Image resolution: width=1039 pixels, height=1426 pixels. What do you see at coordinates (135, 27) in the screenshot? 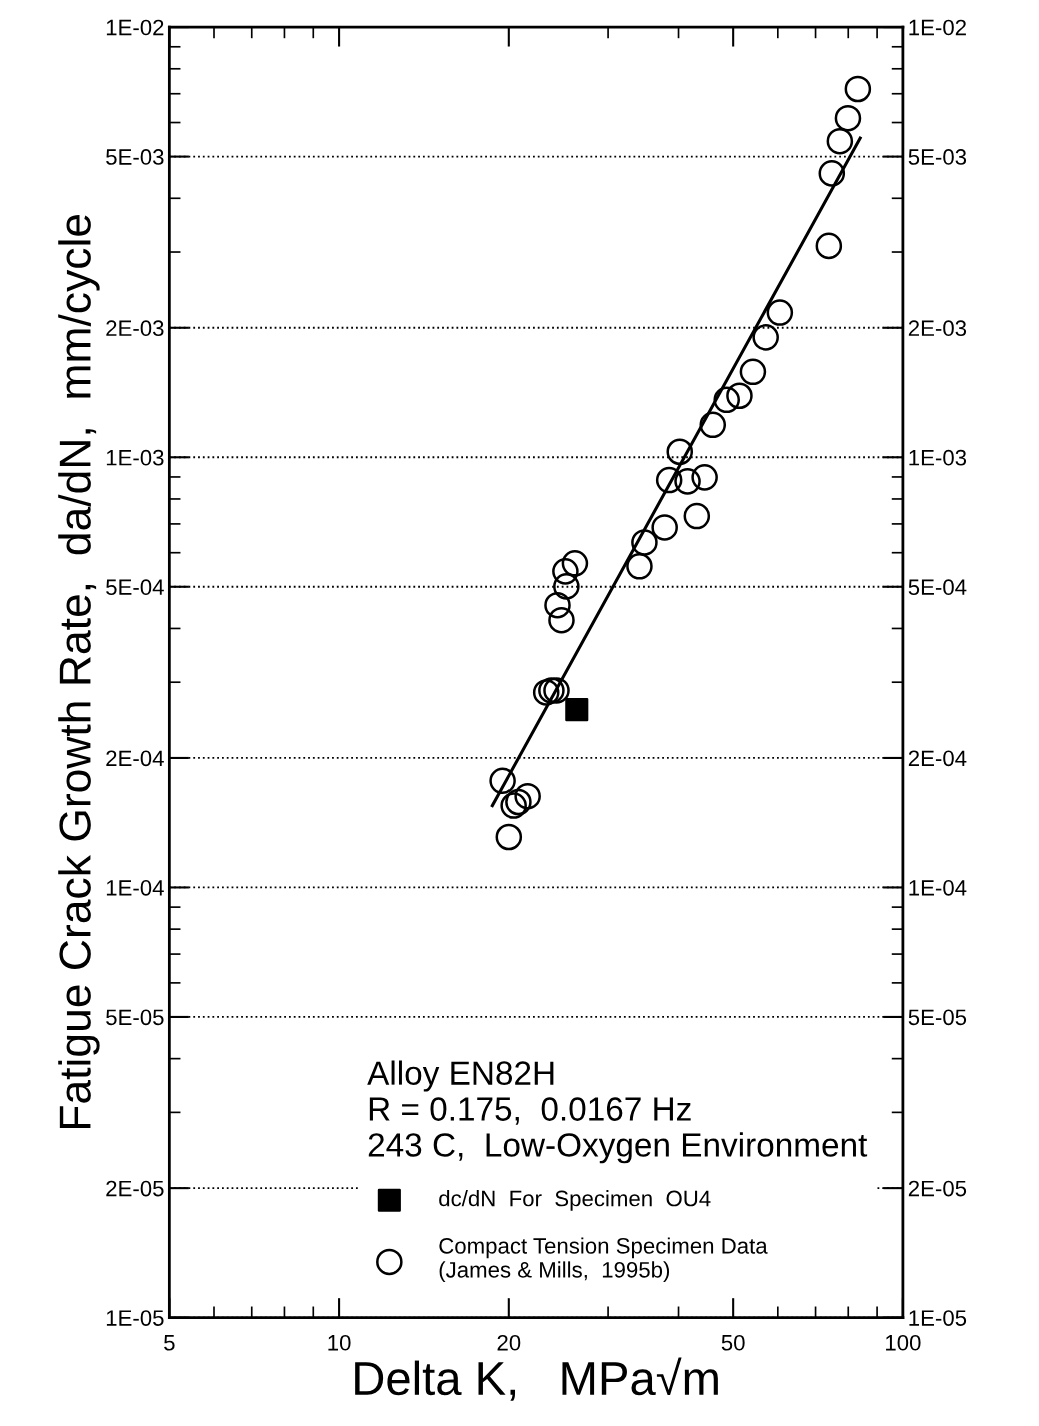
I see `text: 1E-02` at bounding box center [135, 27].